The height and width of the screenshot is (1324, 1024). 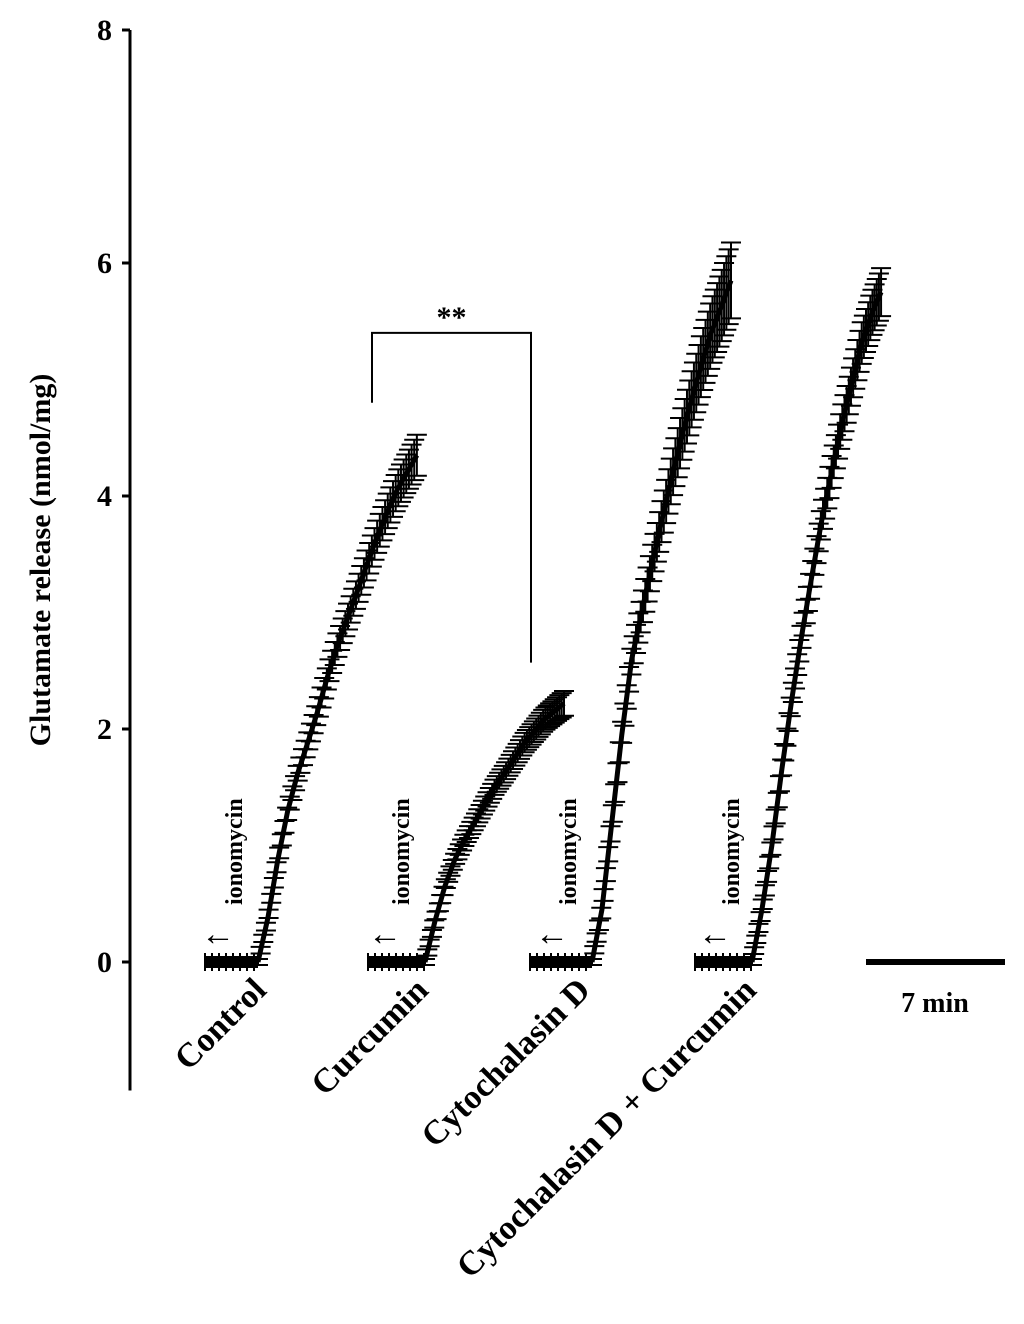 I want to click on y-axis: 0 2 4 6 8, so click(x=114, y=552).